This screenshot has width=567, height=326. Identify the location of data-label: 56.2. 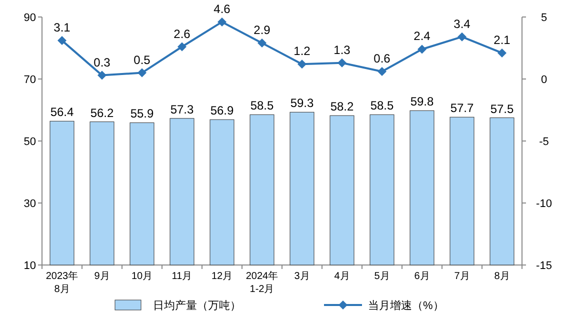
(102, 113).